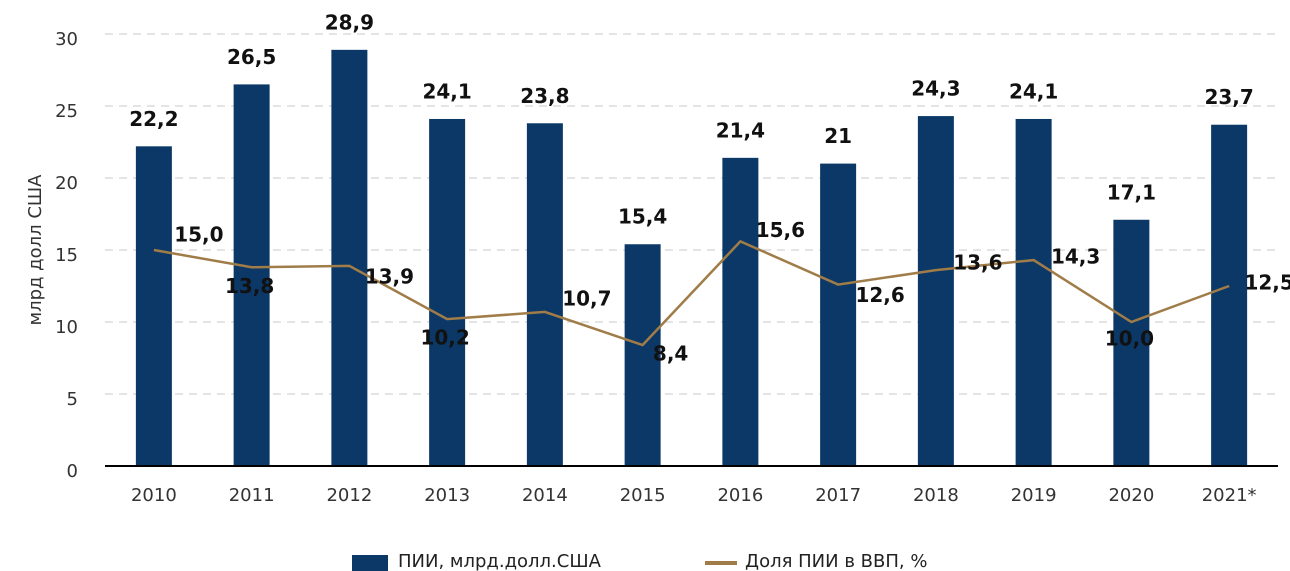  I want to click on line-value-label: 15,6, so click(780, 230).